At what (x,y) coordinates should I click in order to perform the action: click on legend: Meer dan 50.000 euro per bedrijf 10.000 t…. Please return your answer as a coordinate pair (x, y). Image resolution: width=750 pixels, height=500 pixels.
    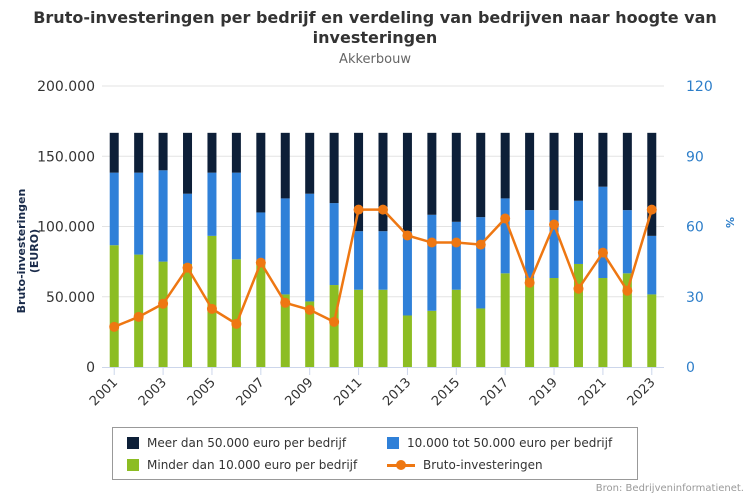
    Looking at the image, I should click on (375, 453).